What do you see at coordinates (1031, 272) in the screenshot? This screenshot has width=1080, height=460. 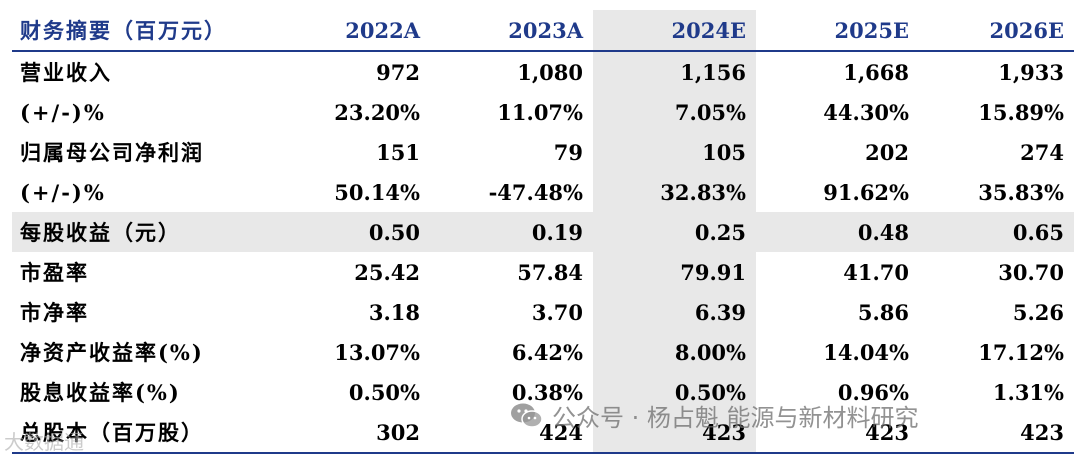 I see `cell: 30.70` at bounding box center [1031, 272].